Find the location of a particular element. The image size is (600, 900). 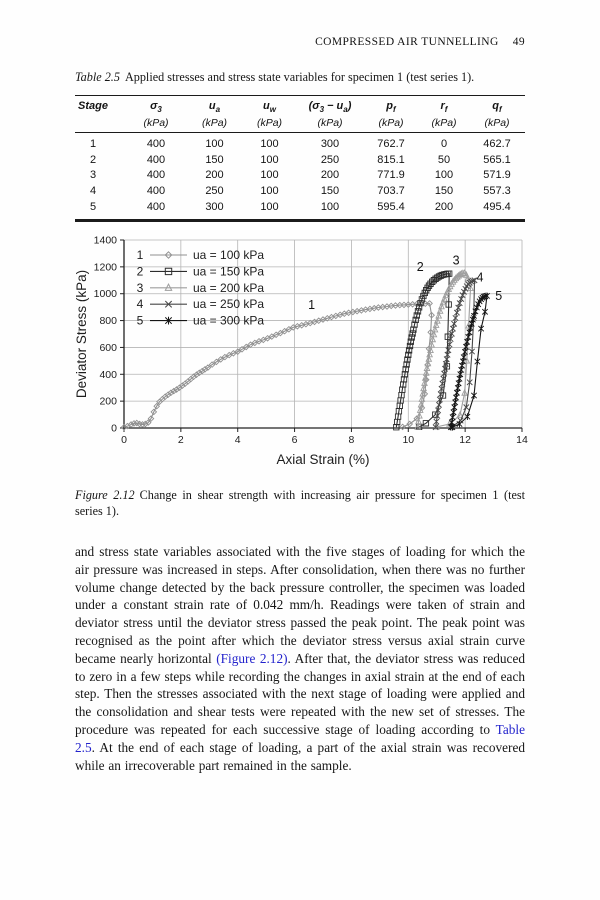

svg-text: 12 is located at coordinates (465, 440).